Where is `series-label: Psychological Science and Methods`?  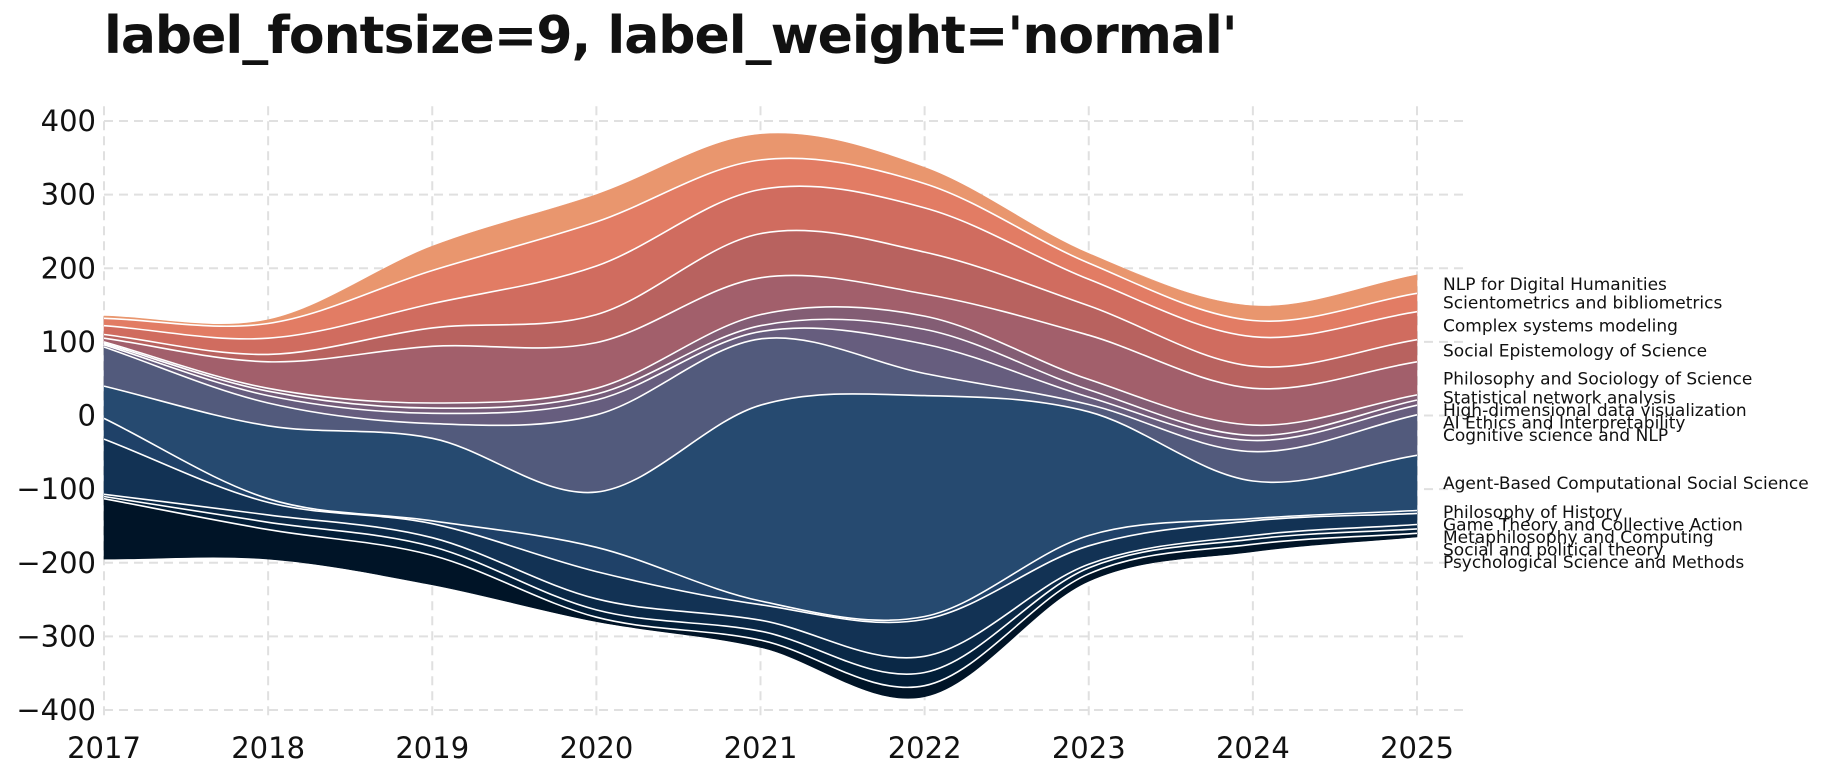 series-label: Psychological Science and Methods is located at coordinates (1593, 563).